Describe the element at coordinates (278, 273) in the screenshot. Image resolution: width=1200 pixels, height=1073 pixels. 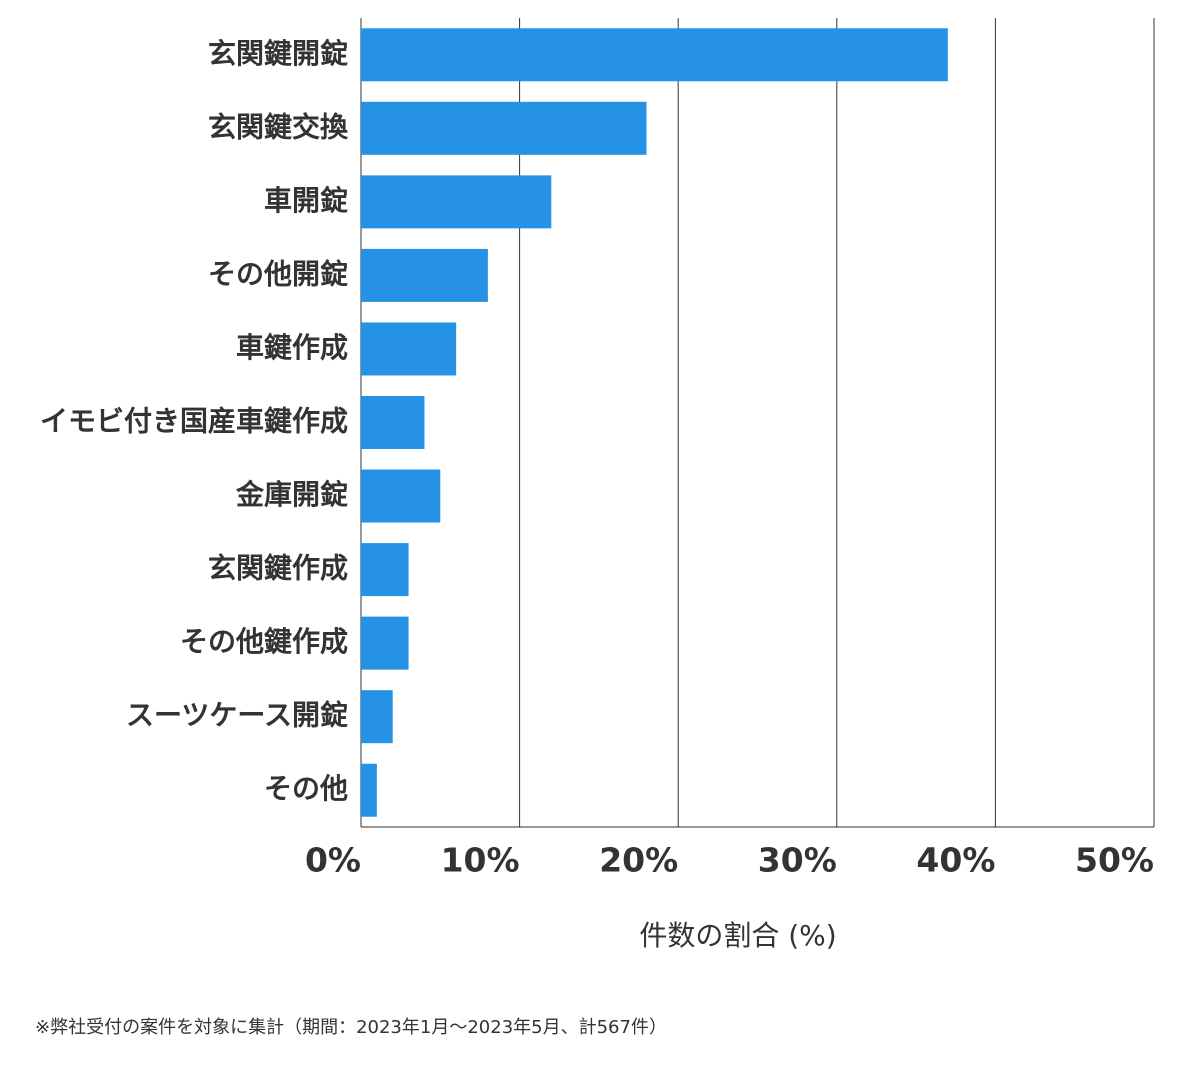
I see `y-tick-label: その他開錠` at that location.